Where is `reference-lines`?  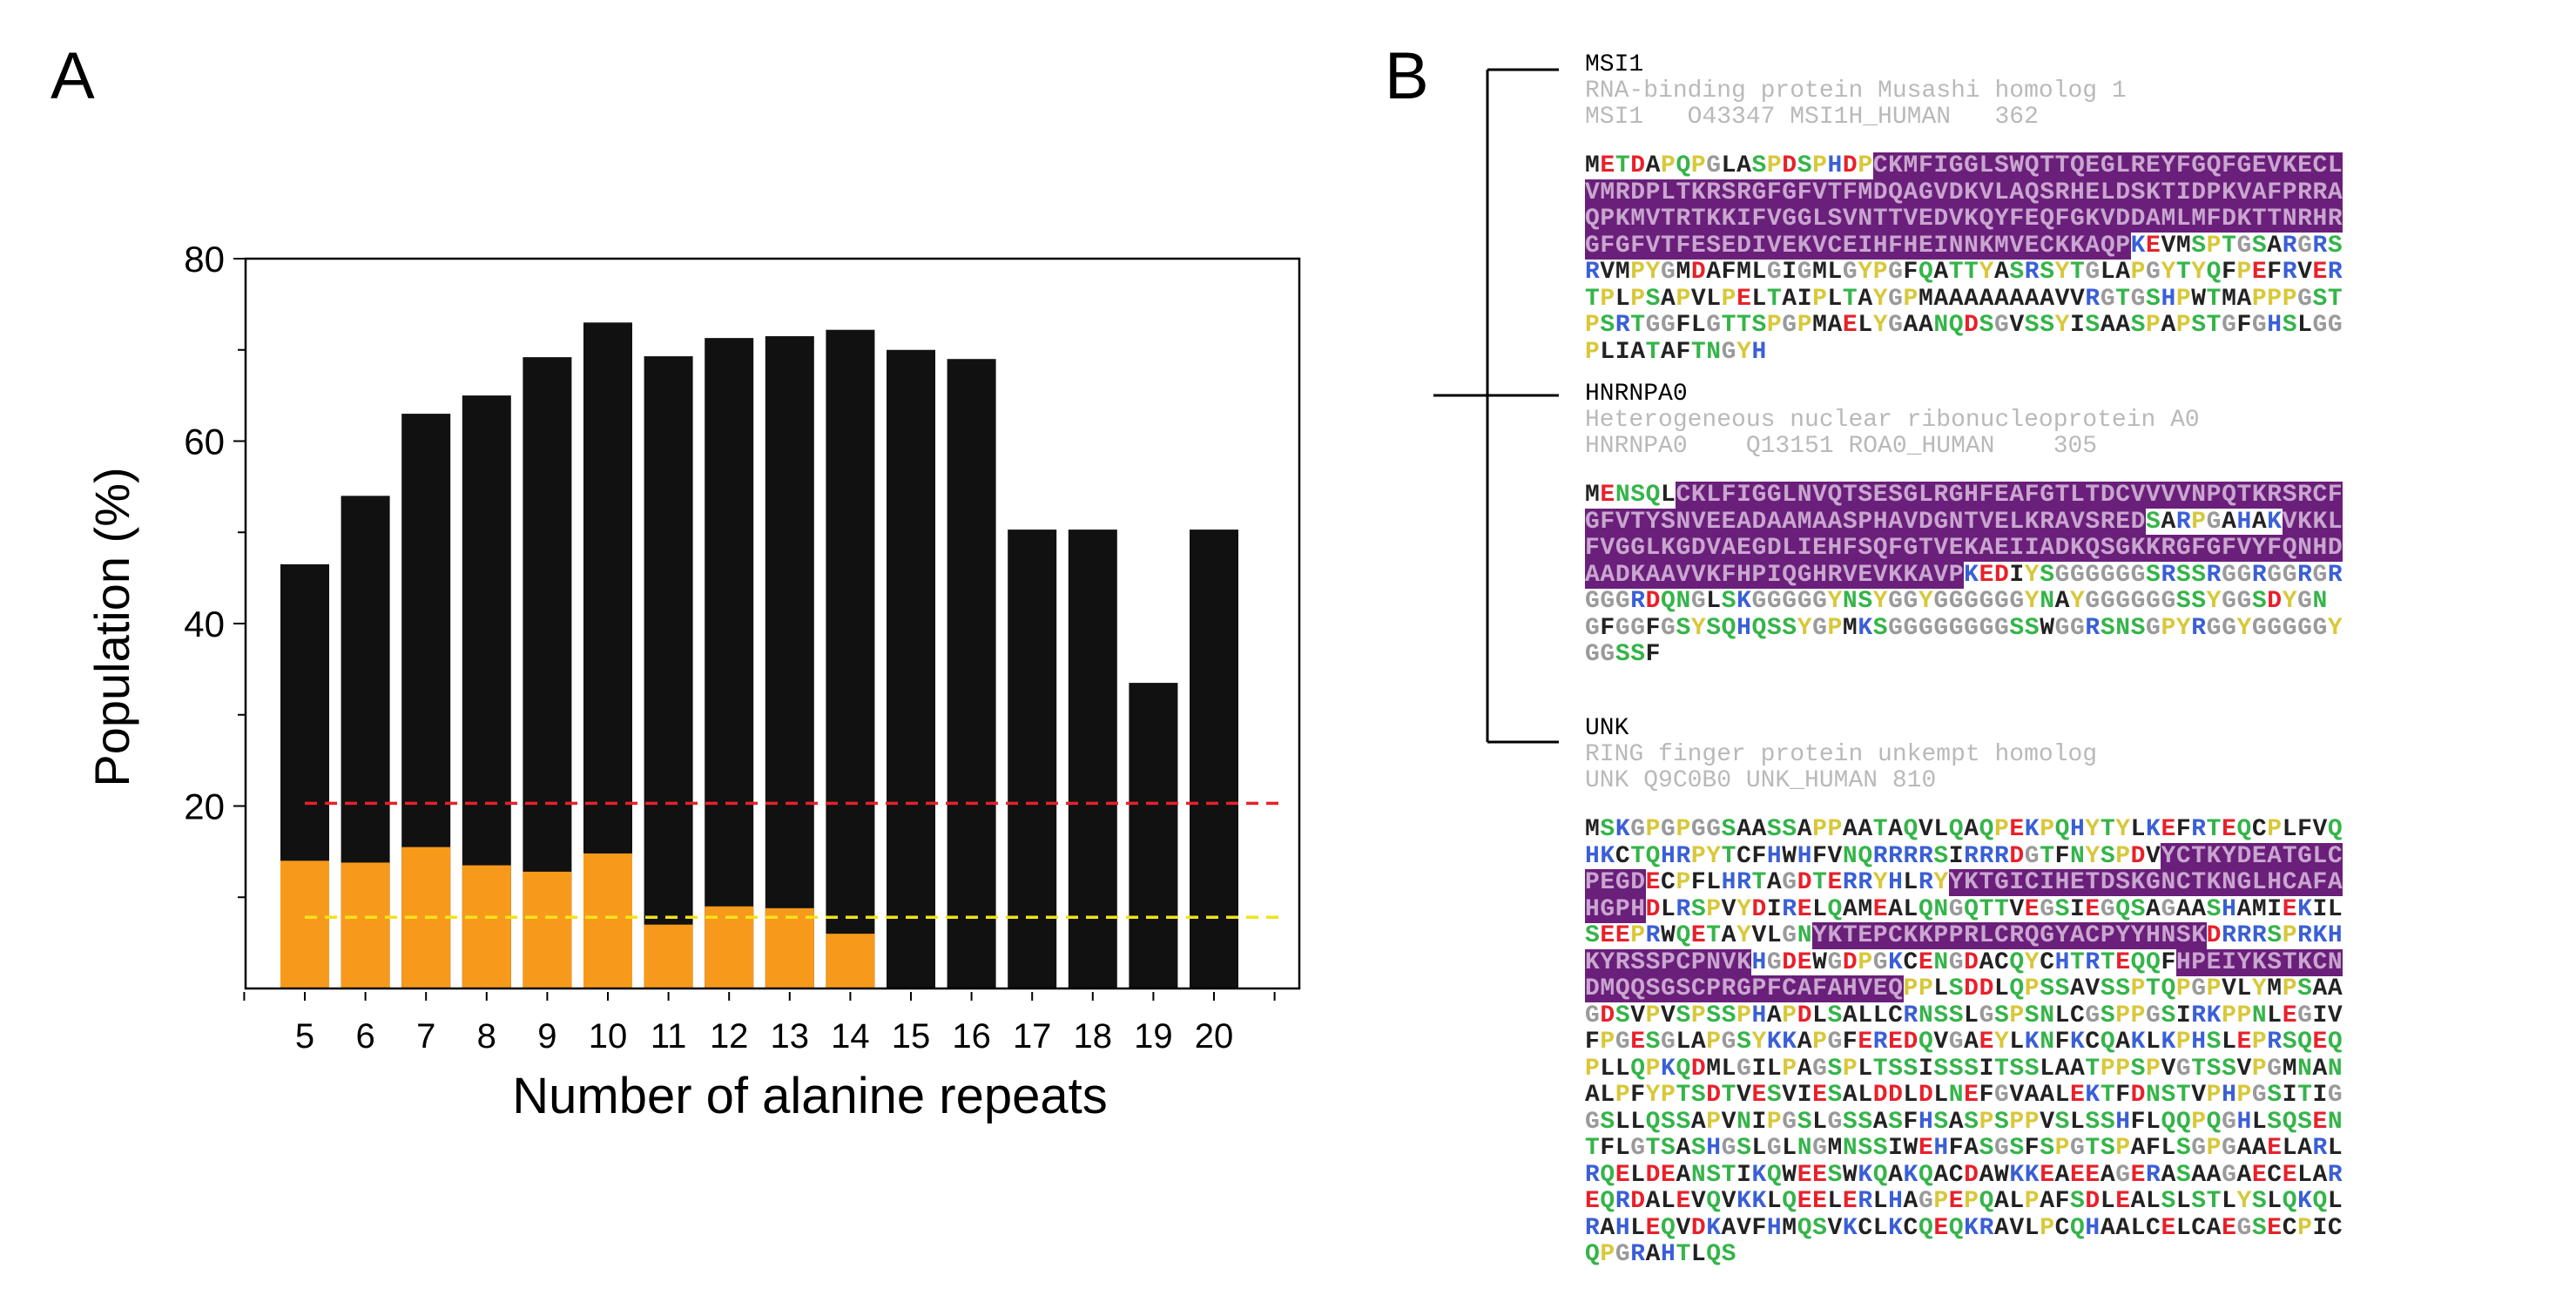 reference-lines is located at coordinates (792, 860).